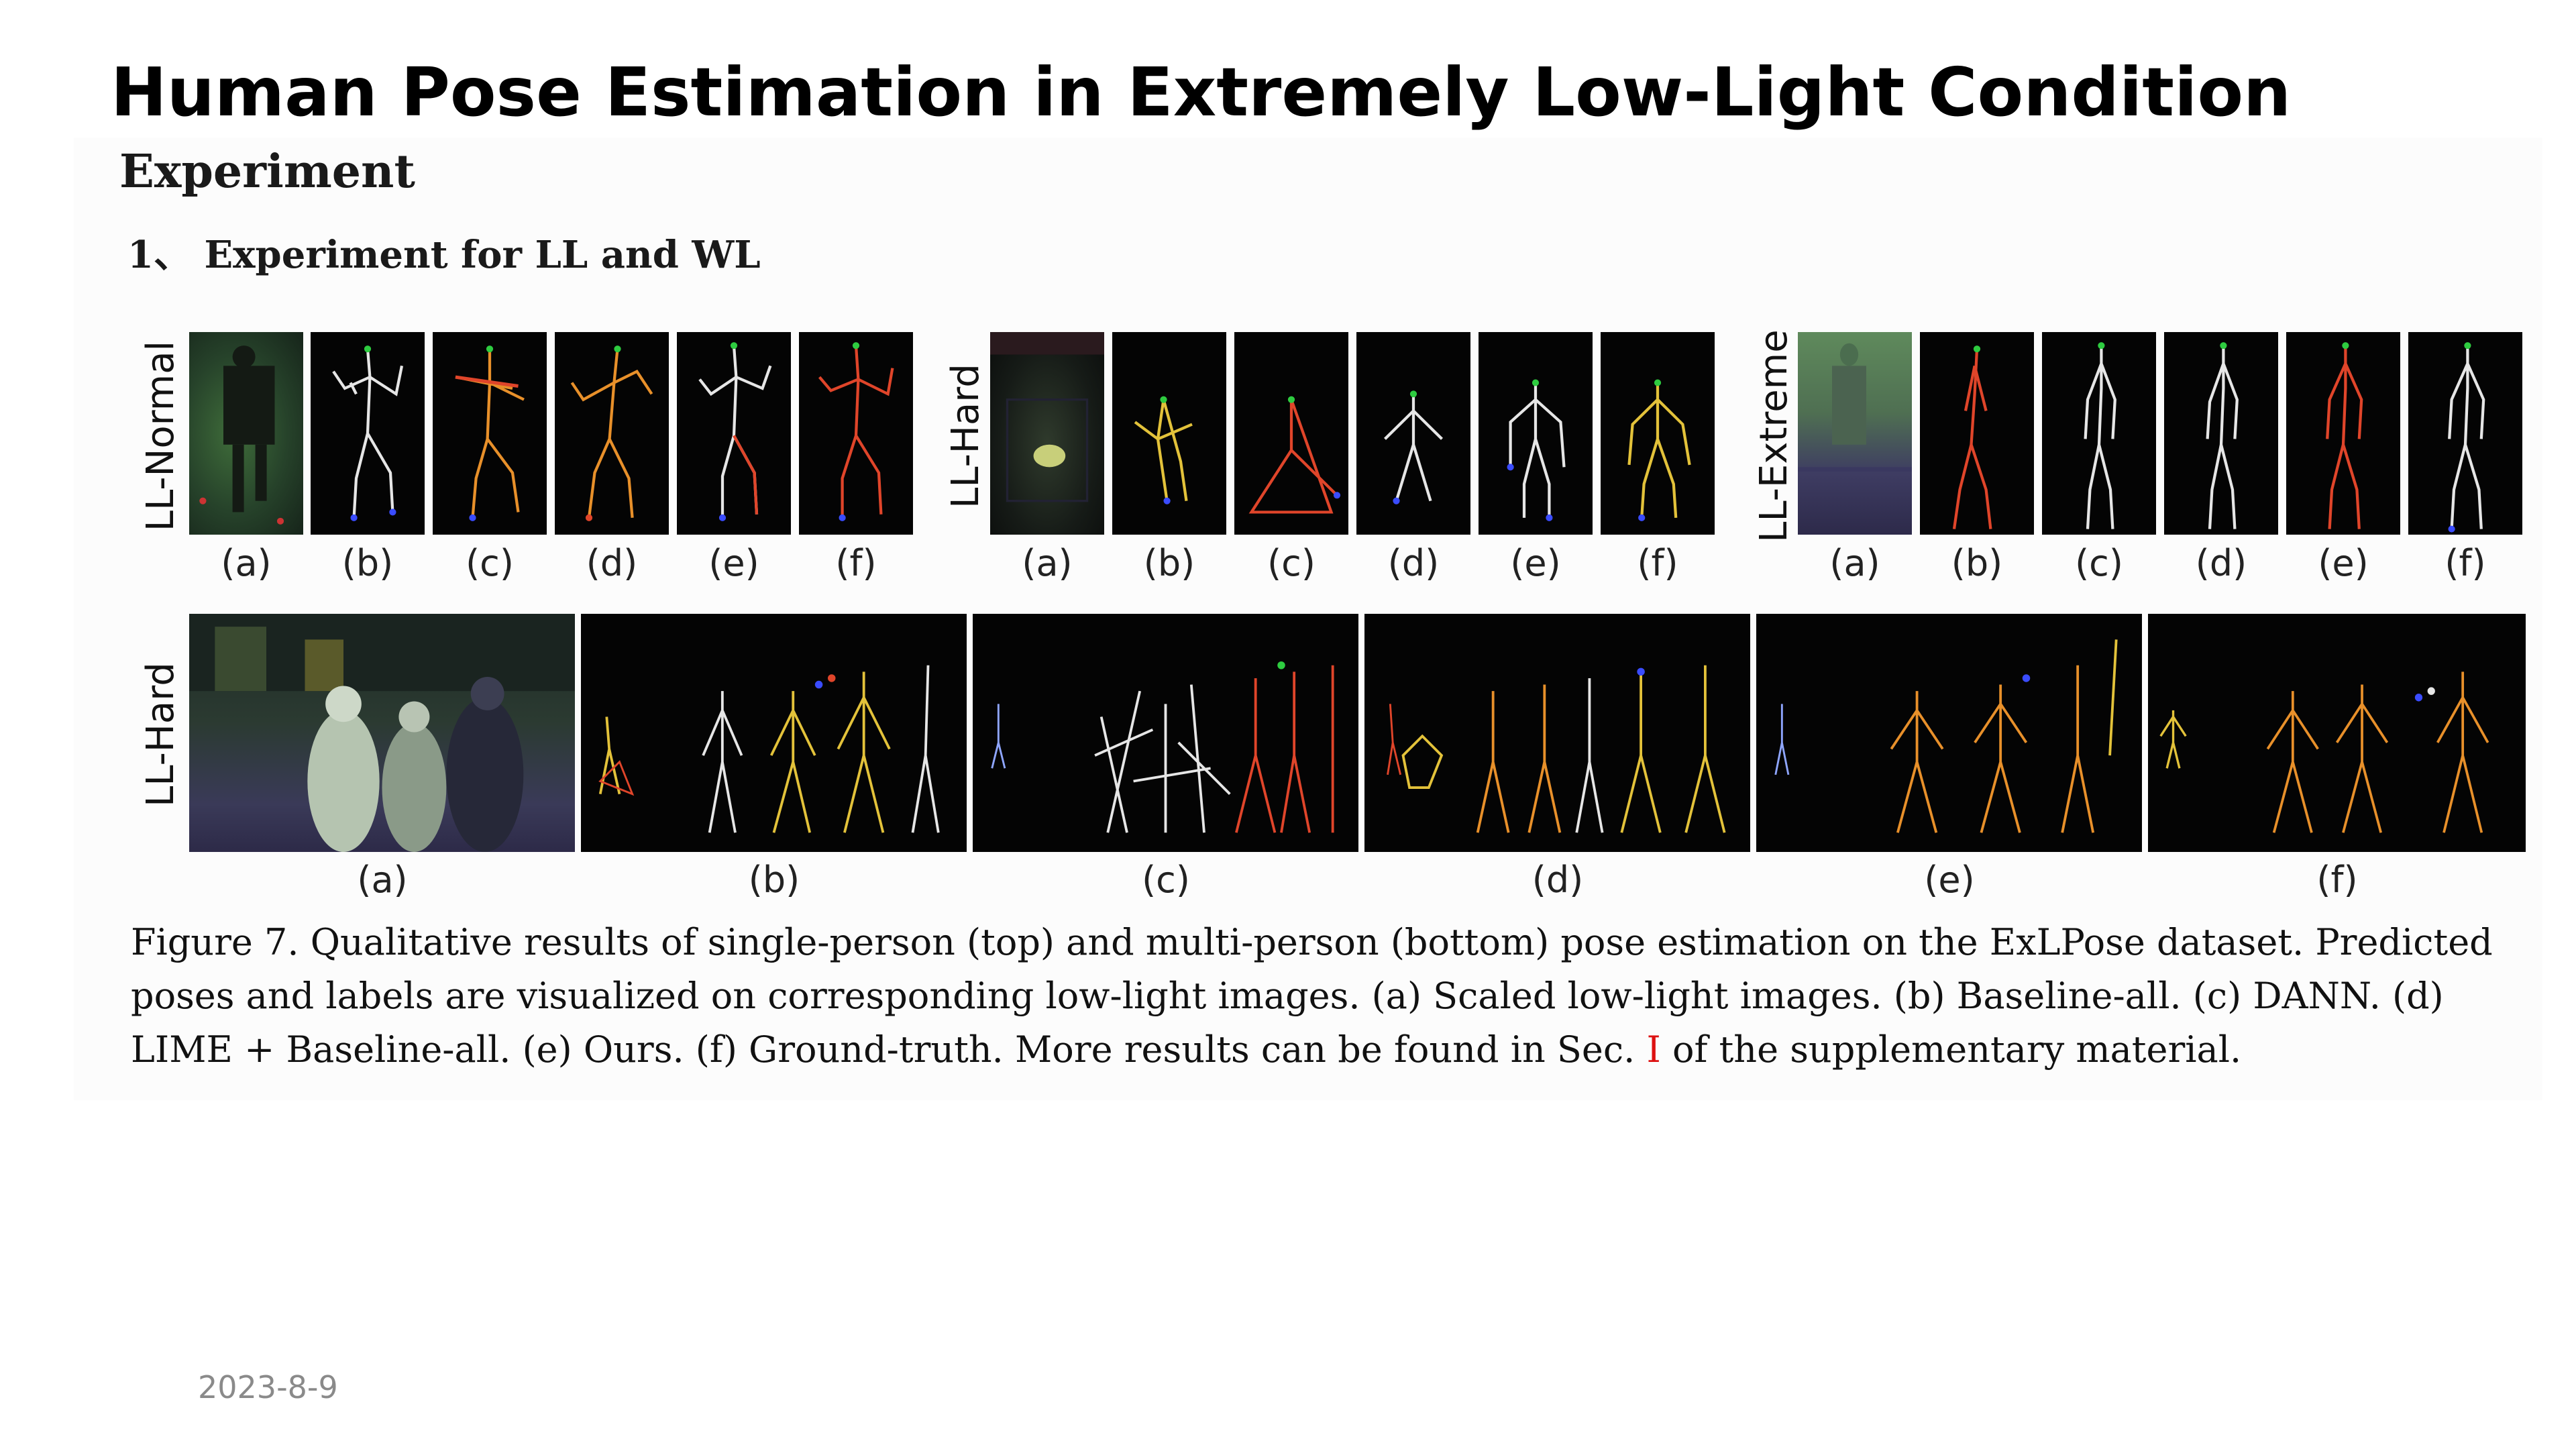 This screenshot has height=1449, width=2576. What do you see at coordinates (774, 880) in the screenshot?
I see `panel-label-multi-b: (b)` at bounding box center [774, 880].